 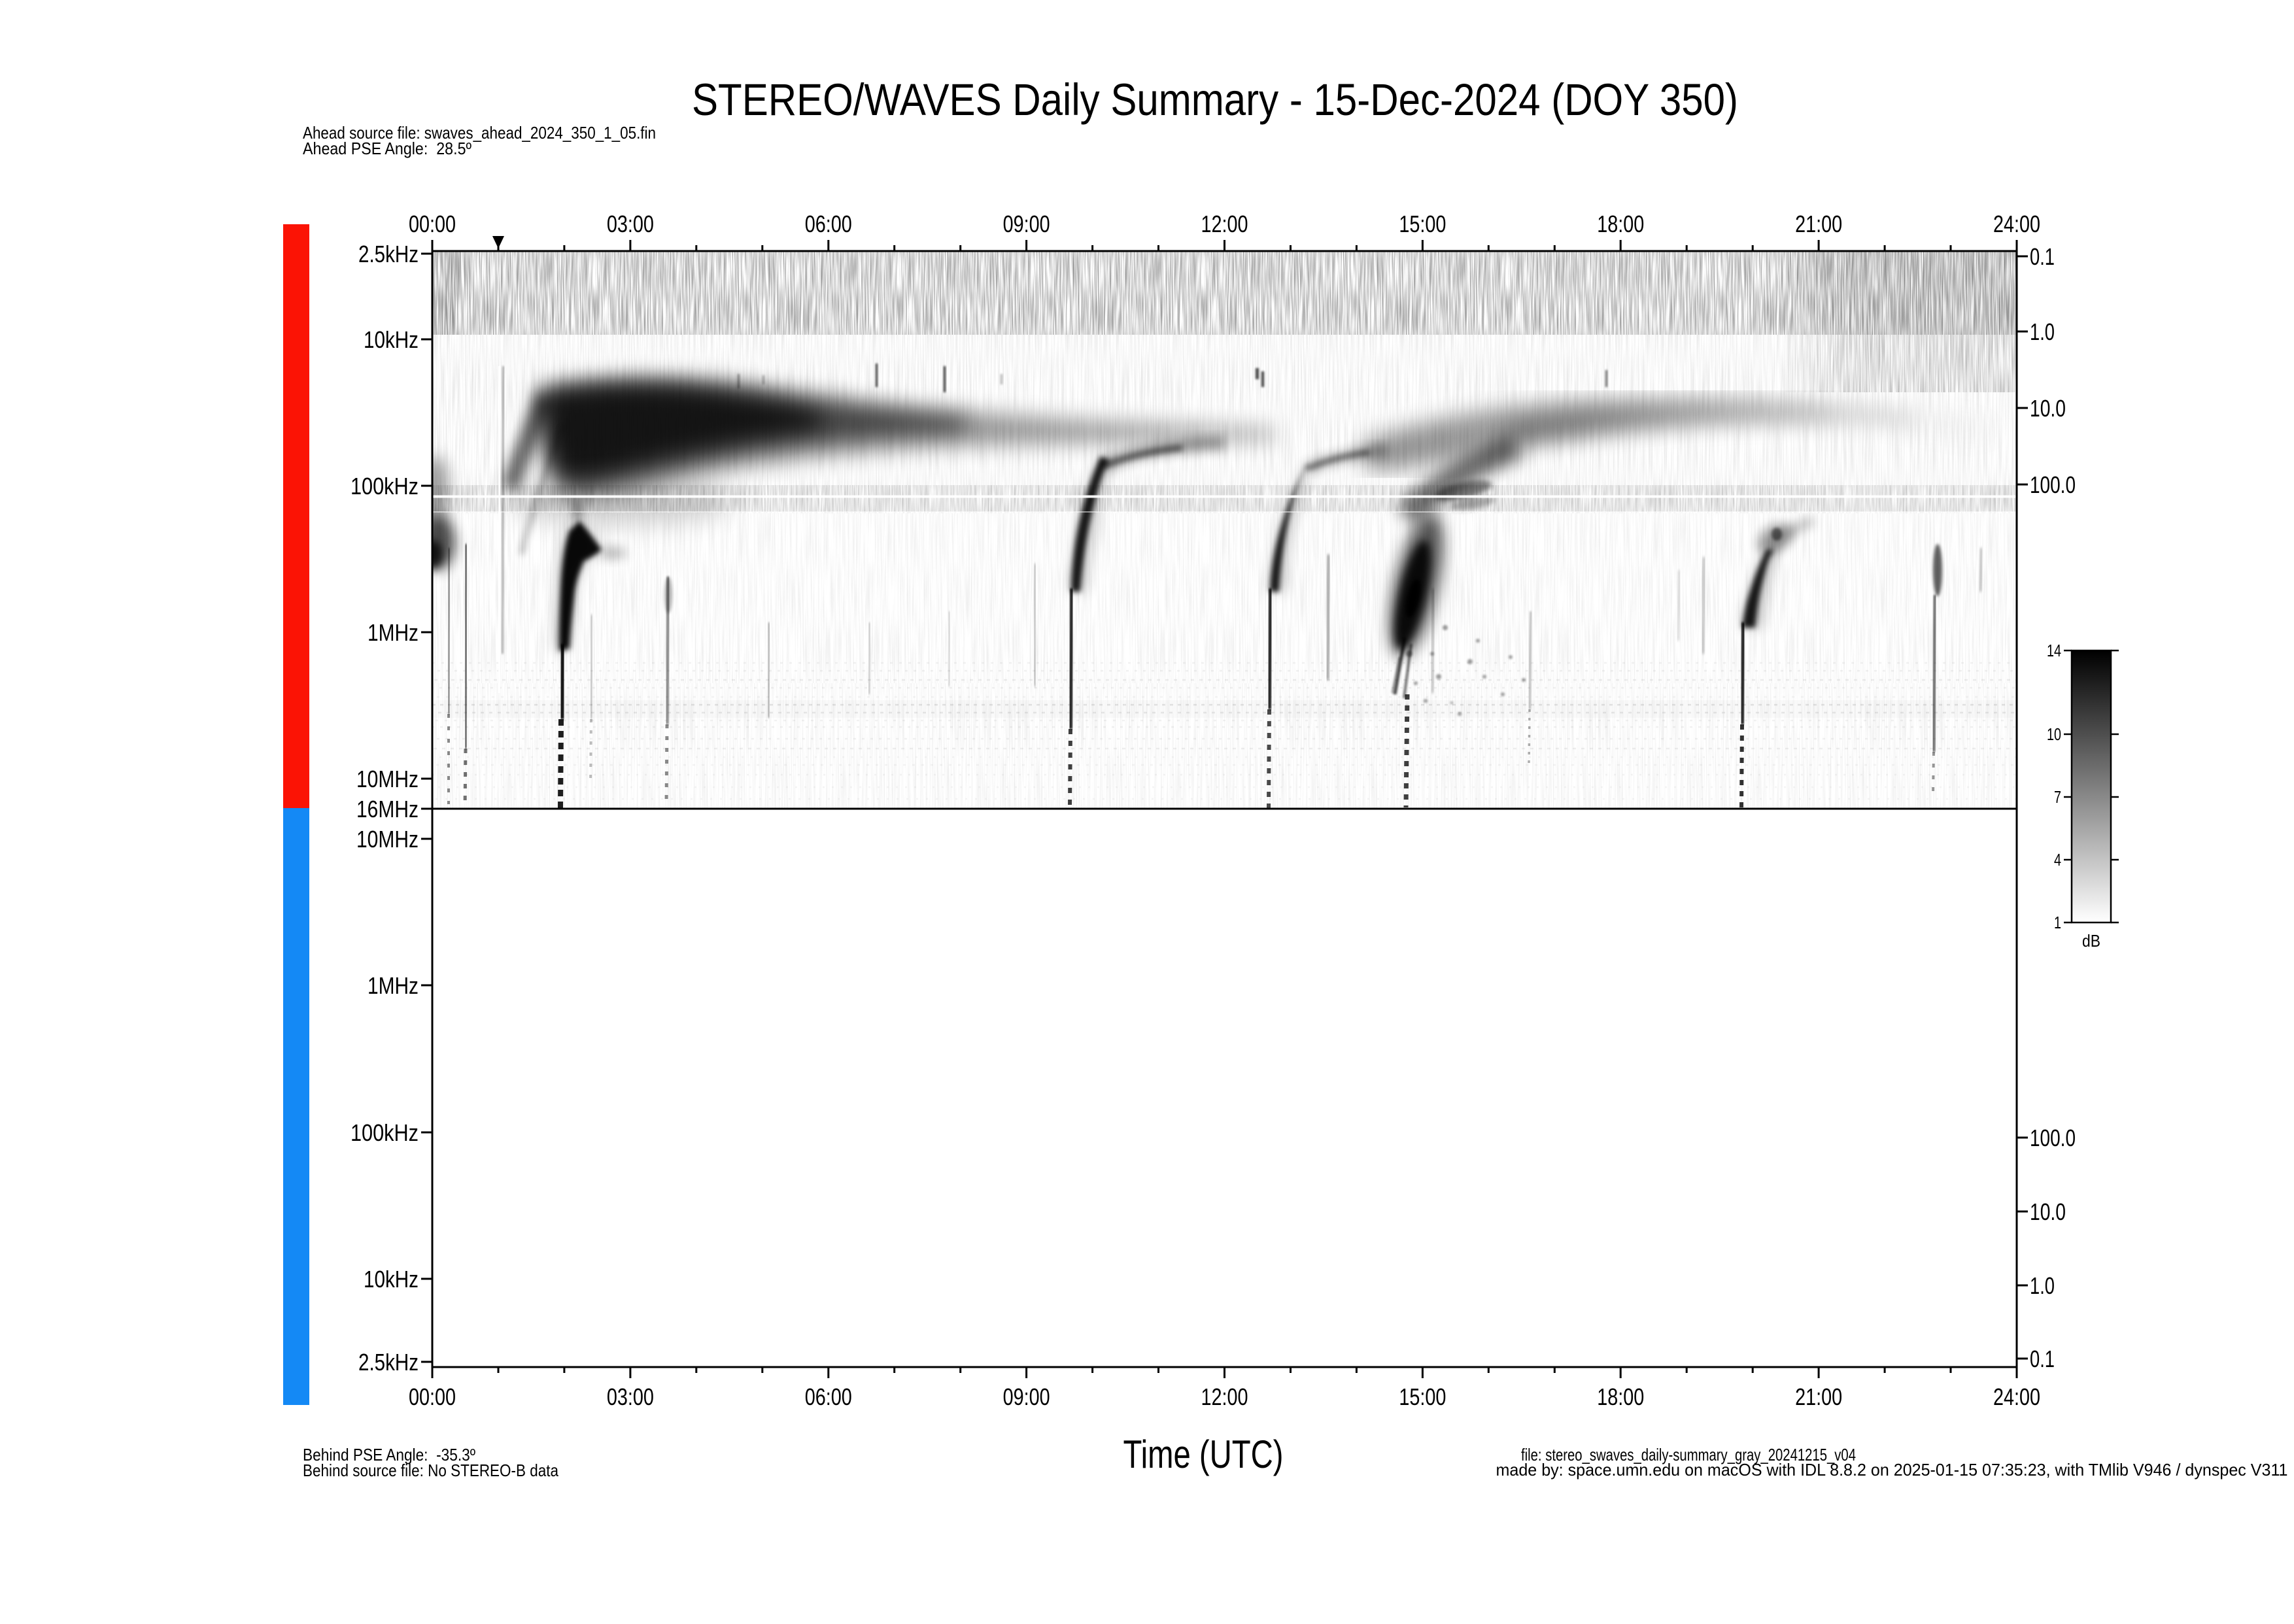 What do you see at coordinates (2091, 941) in the screenshot?
I see `svg-text: dB` at bounding box center [2091, 941].